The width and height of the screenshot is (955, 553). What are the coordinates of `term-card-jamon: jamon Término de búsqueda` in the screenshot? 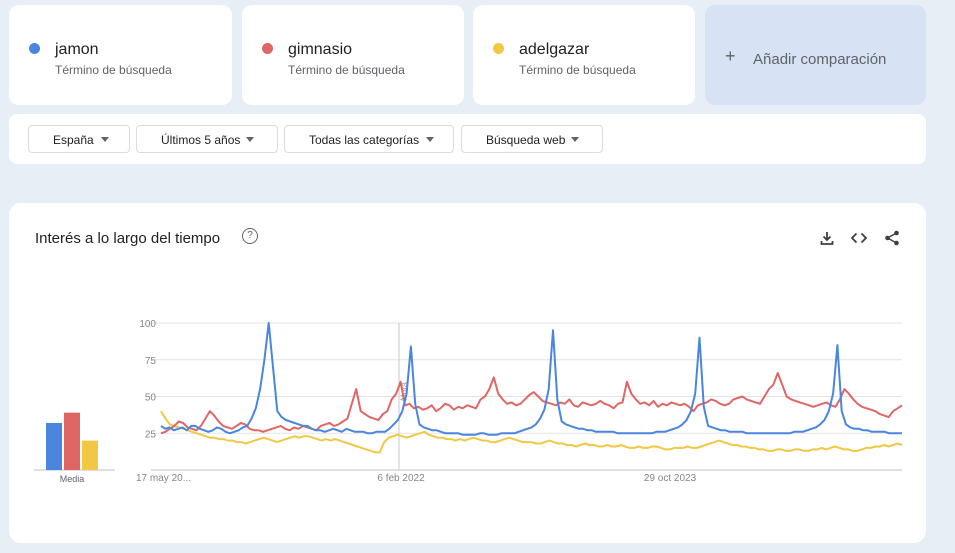 It's located at (120, 55).